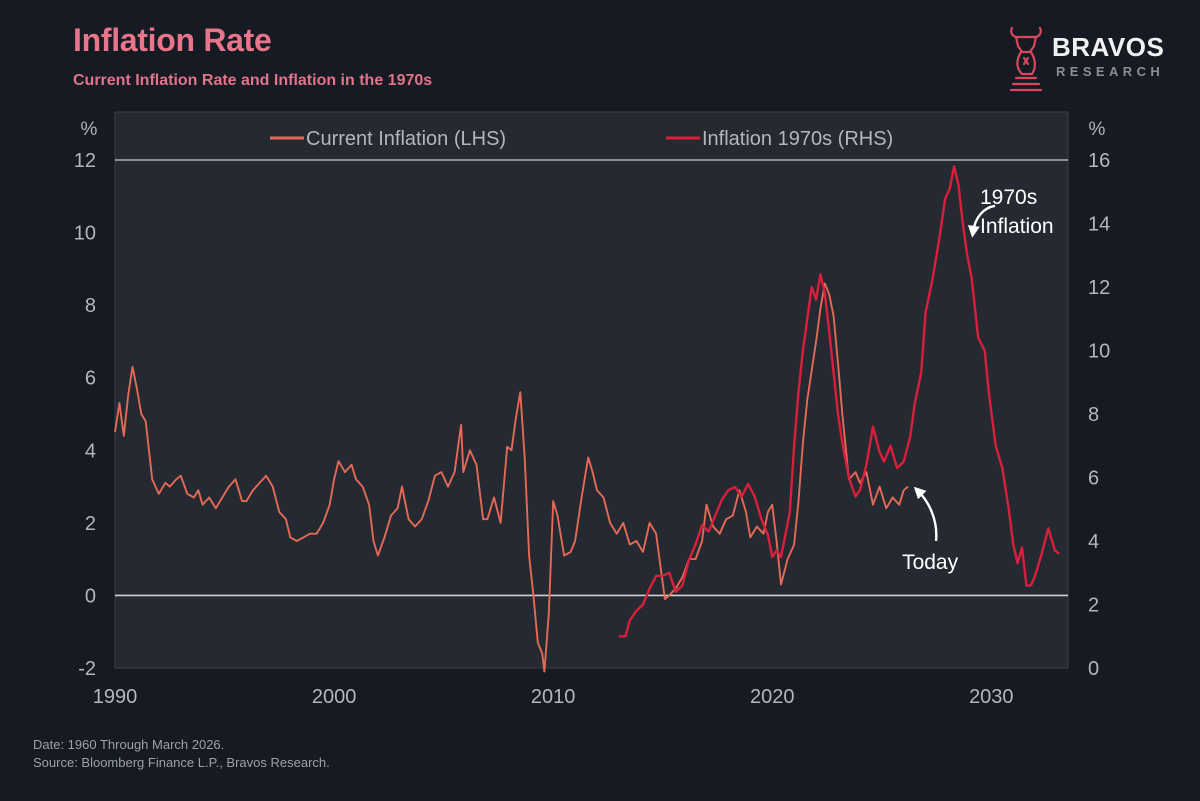 This screenshot has width=1200, height=801. Describe the element at coordinates (1110, 71) in the screenshot. I see `logo-subtitle: RESEARCH` at that location.